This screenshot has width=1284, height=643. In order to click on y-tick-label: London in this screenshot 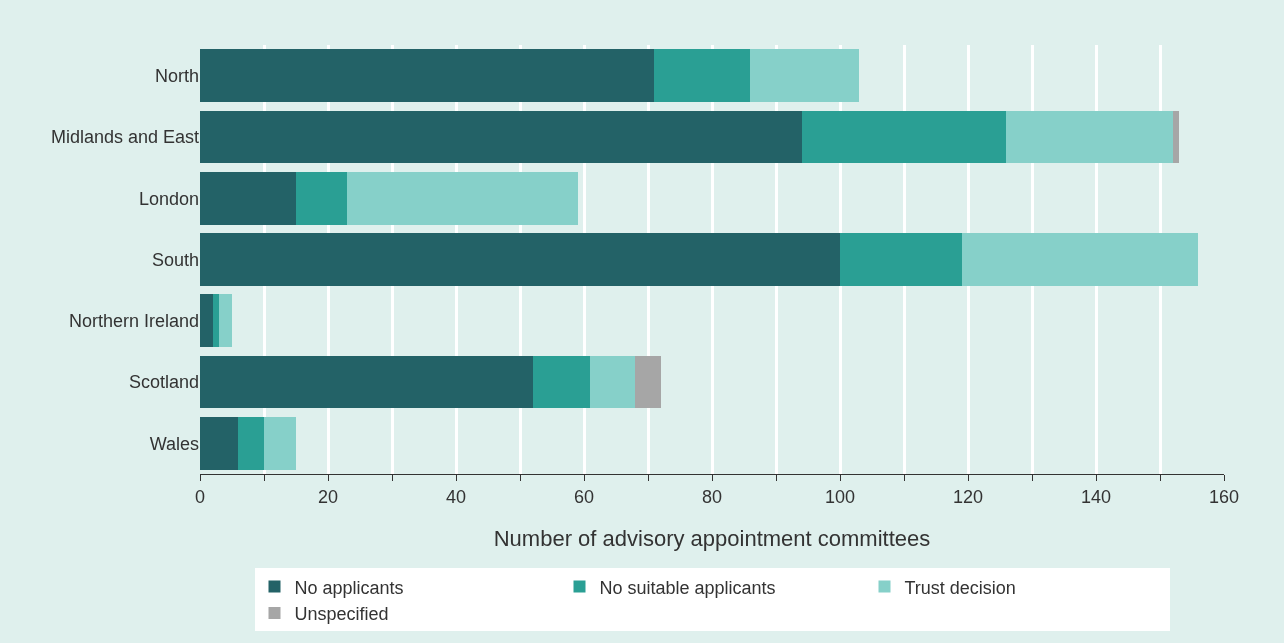, I will do `click(168, 198)`.